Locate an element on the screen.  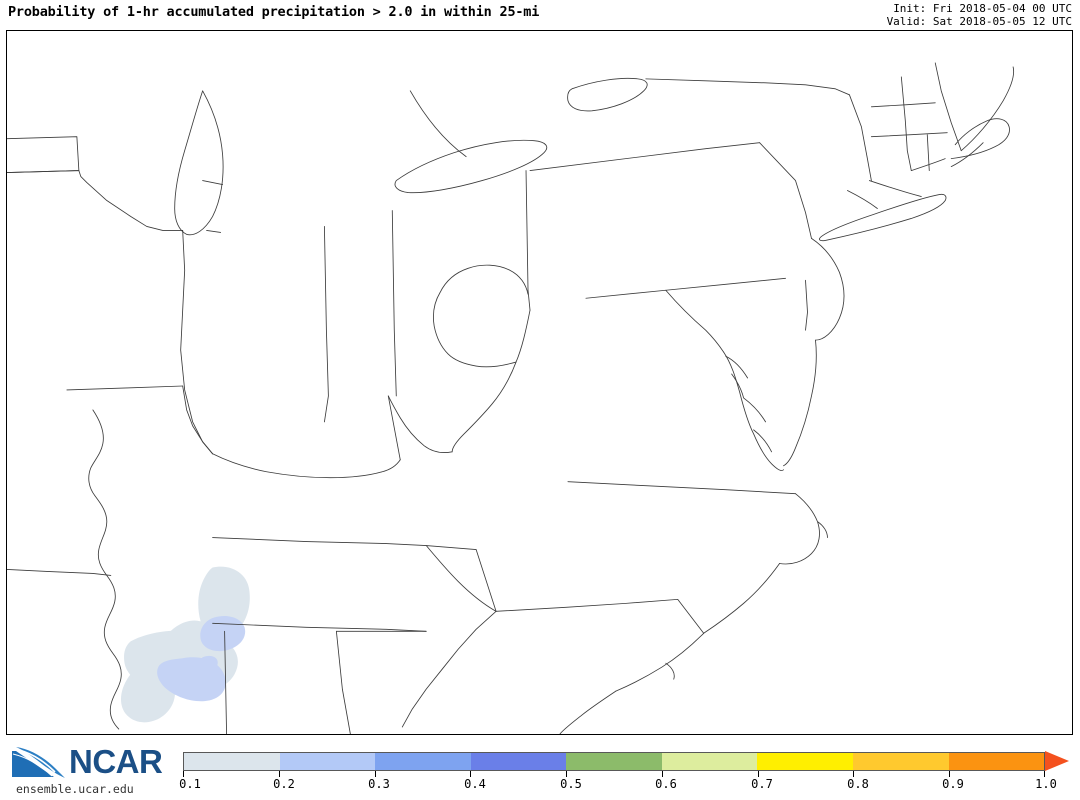
potomac is located at coordinates (695, 321).